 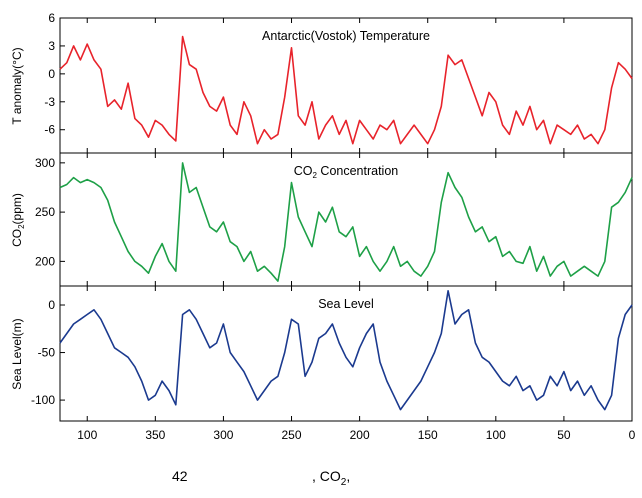 What do you see at coordinates (51, 18) in the screenshot?
I see `y-tick-label-temperature: 6` at bounding box center [51, 18].